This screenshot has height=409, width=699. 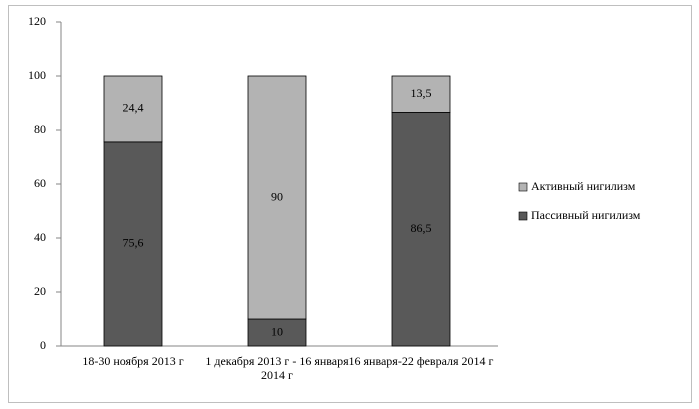 What do you see at coordinates (40, 237) in the screenshot?
I see `y-tick-label: 40` at bounding box center [40, 237].